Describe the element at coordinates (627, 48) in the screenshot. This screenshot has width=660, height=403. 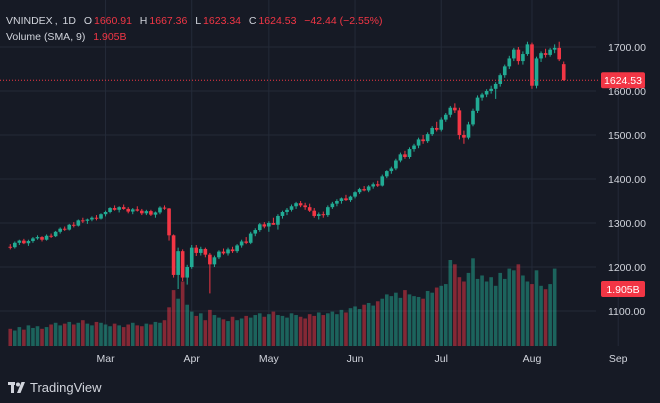
I see `y-tick-label: 1700.00` at that location.